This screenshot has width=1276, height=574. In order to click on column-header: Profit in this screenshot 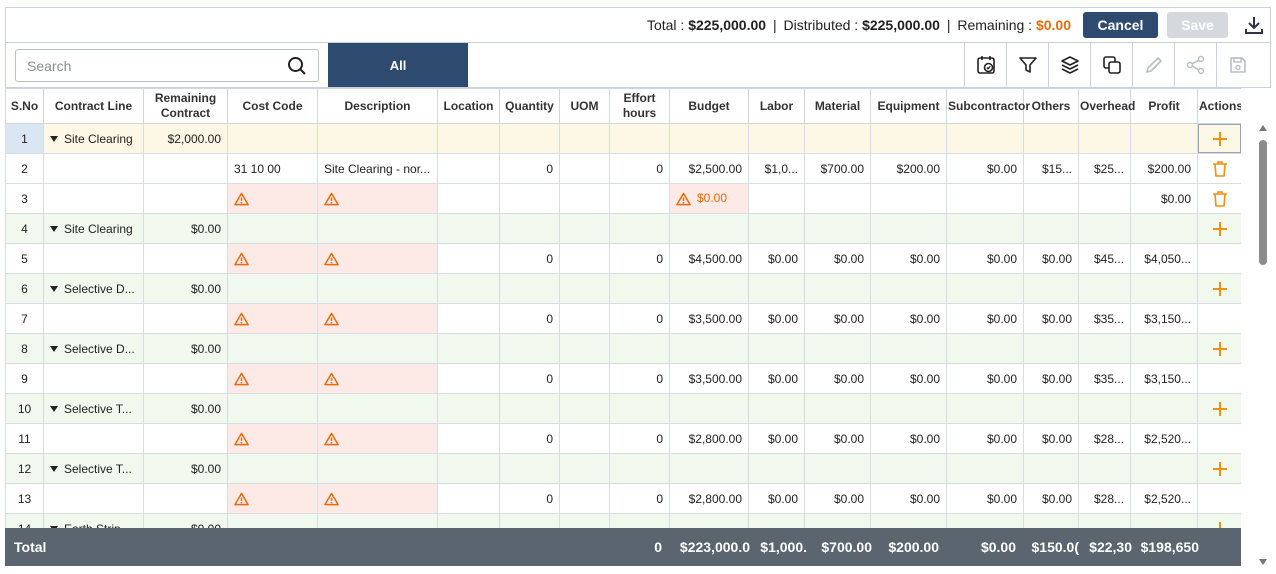, I will do `click(1164, 106)`.